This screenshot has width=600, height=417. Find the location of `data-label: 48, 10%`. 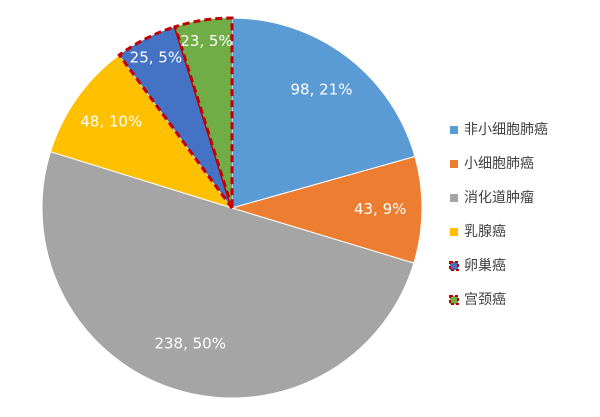

data-label: 48, 10% is located at coordinates (111, 122).